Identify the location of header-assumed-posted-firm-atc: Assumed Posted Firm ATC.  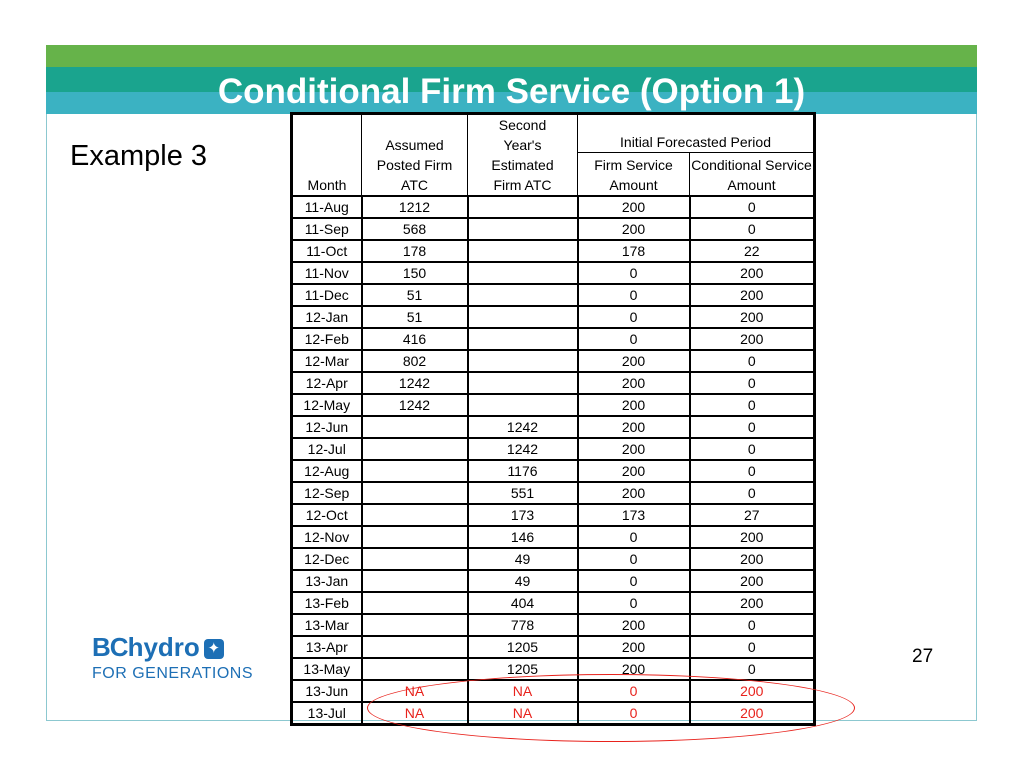
(414, 155).